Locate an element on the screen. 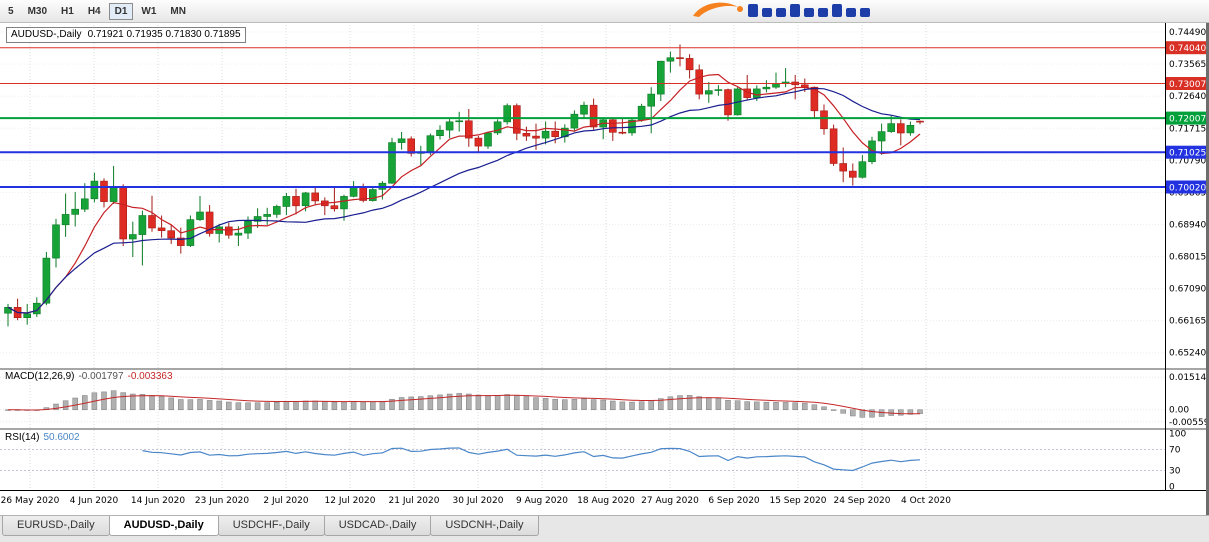  price-axis-line is located at coordinates (1165, 256).